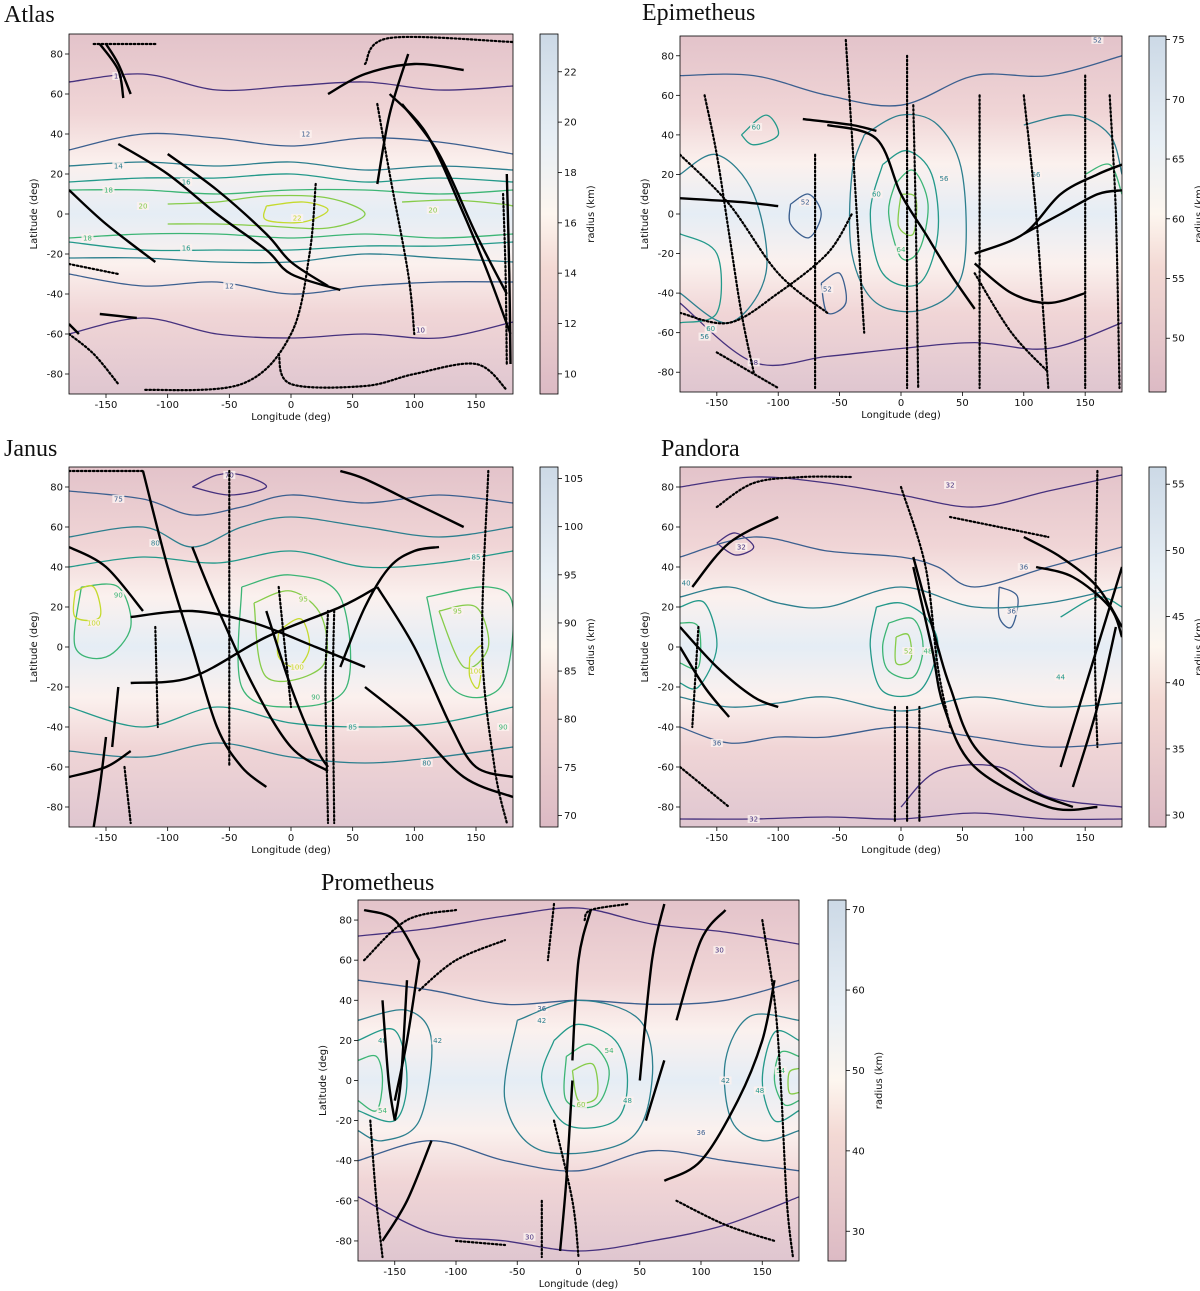 This screenshot has height=1291, width=1200. Describe the element at coordinates (303, 600) in the screenshot. I see `contour-label: 95` at that location.